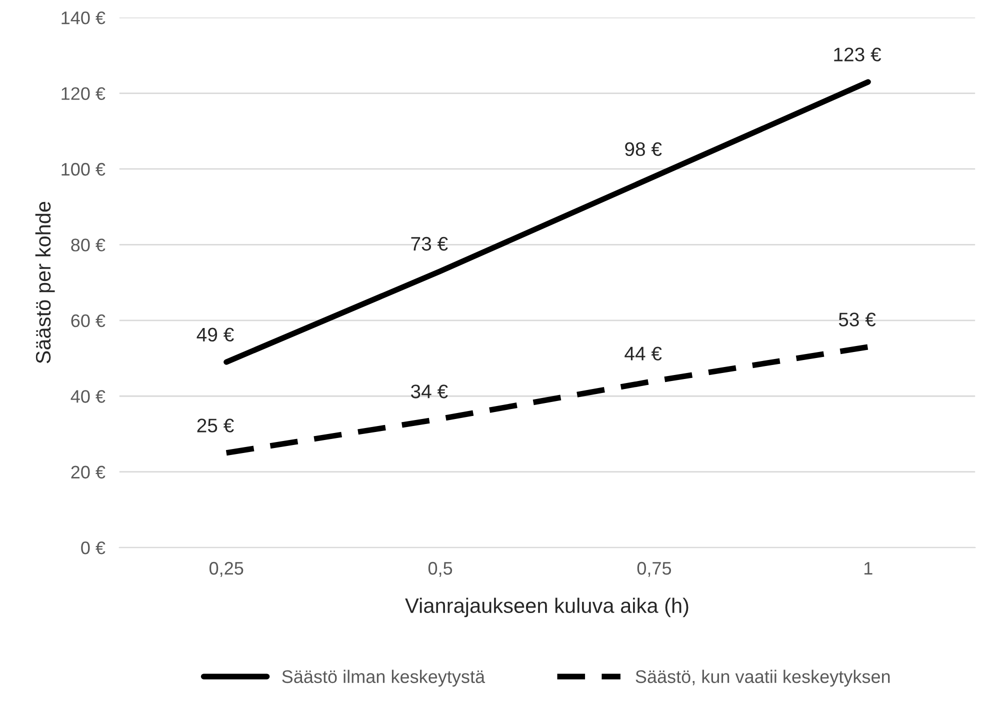 This screenshot has width=995, height=702. What do you see at coordinates (643, 149) in the screenshot?
I see `data-label: 98 €` at bounding box center [643, 149].